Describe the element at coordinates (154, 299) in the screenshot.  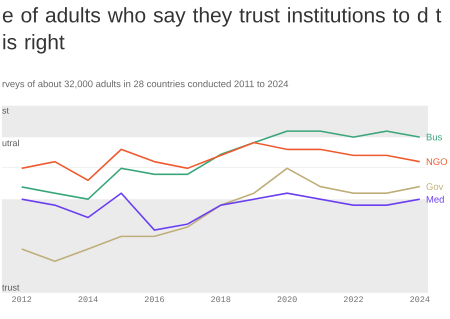
I see `x-tick-label: 2016` at that location.